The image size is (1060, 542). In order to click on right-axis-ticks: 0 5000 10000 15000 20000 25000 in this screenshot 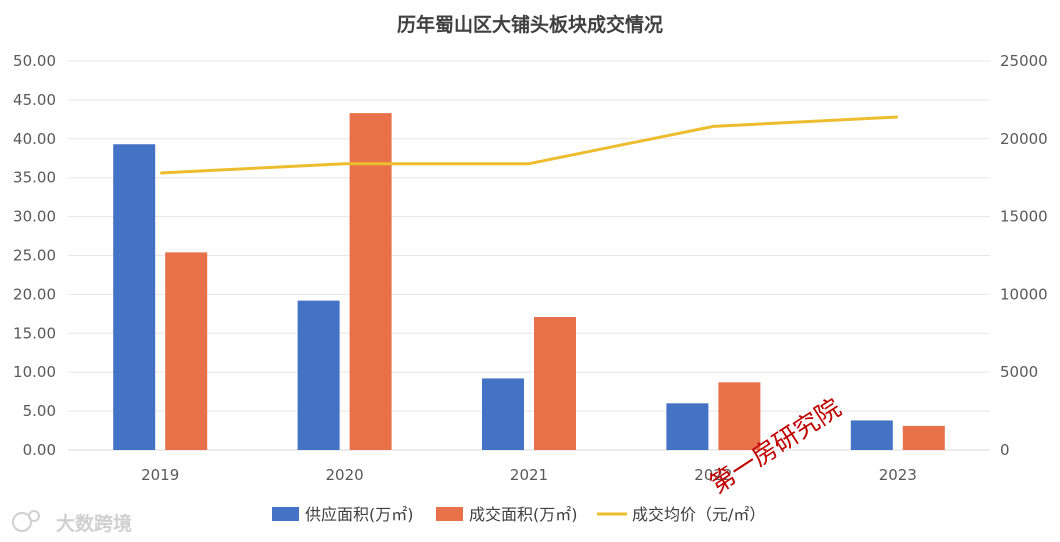, I will do `click(1024, 255)`.